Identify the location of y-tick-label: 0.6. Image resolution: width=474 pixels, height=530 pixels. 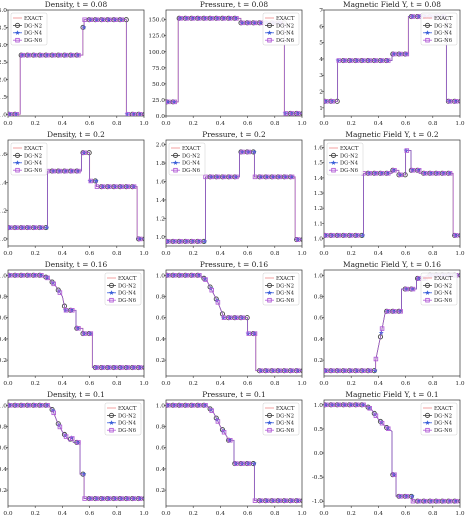
(3, 449).